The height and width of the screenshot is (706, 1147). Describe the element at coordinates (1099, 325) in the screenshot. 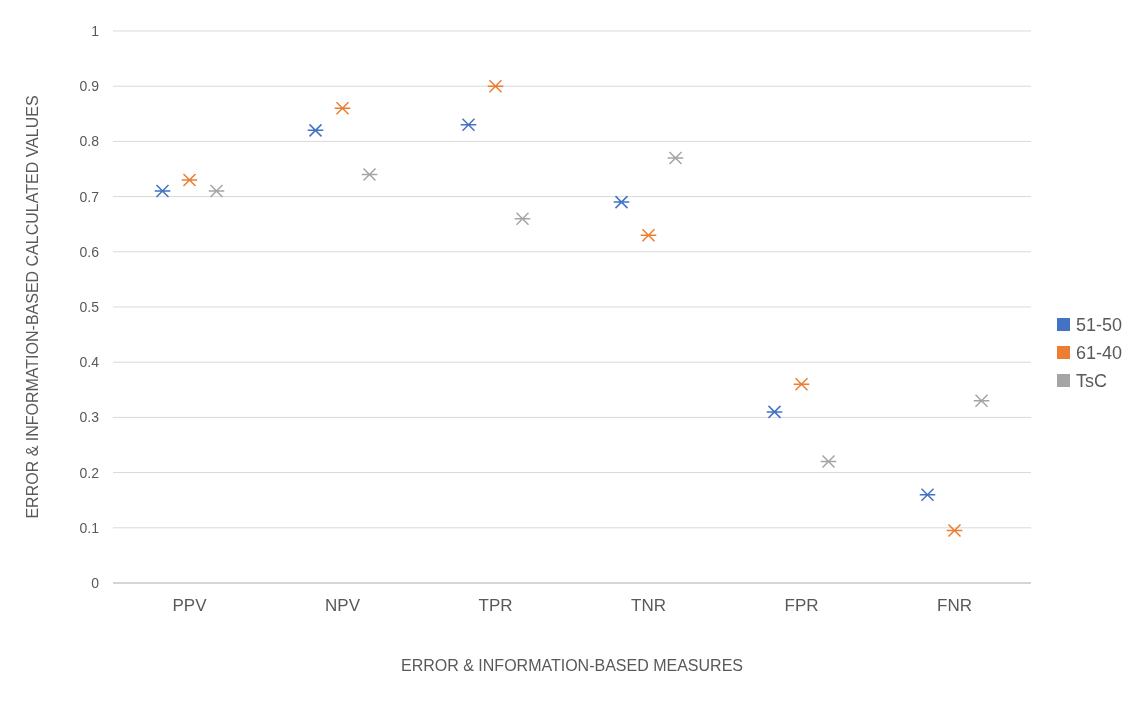

I see `legend-label: 51-50` at that location.